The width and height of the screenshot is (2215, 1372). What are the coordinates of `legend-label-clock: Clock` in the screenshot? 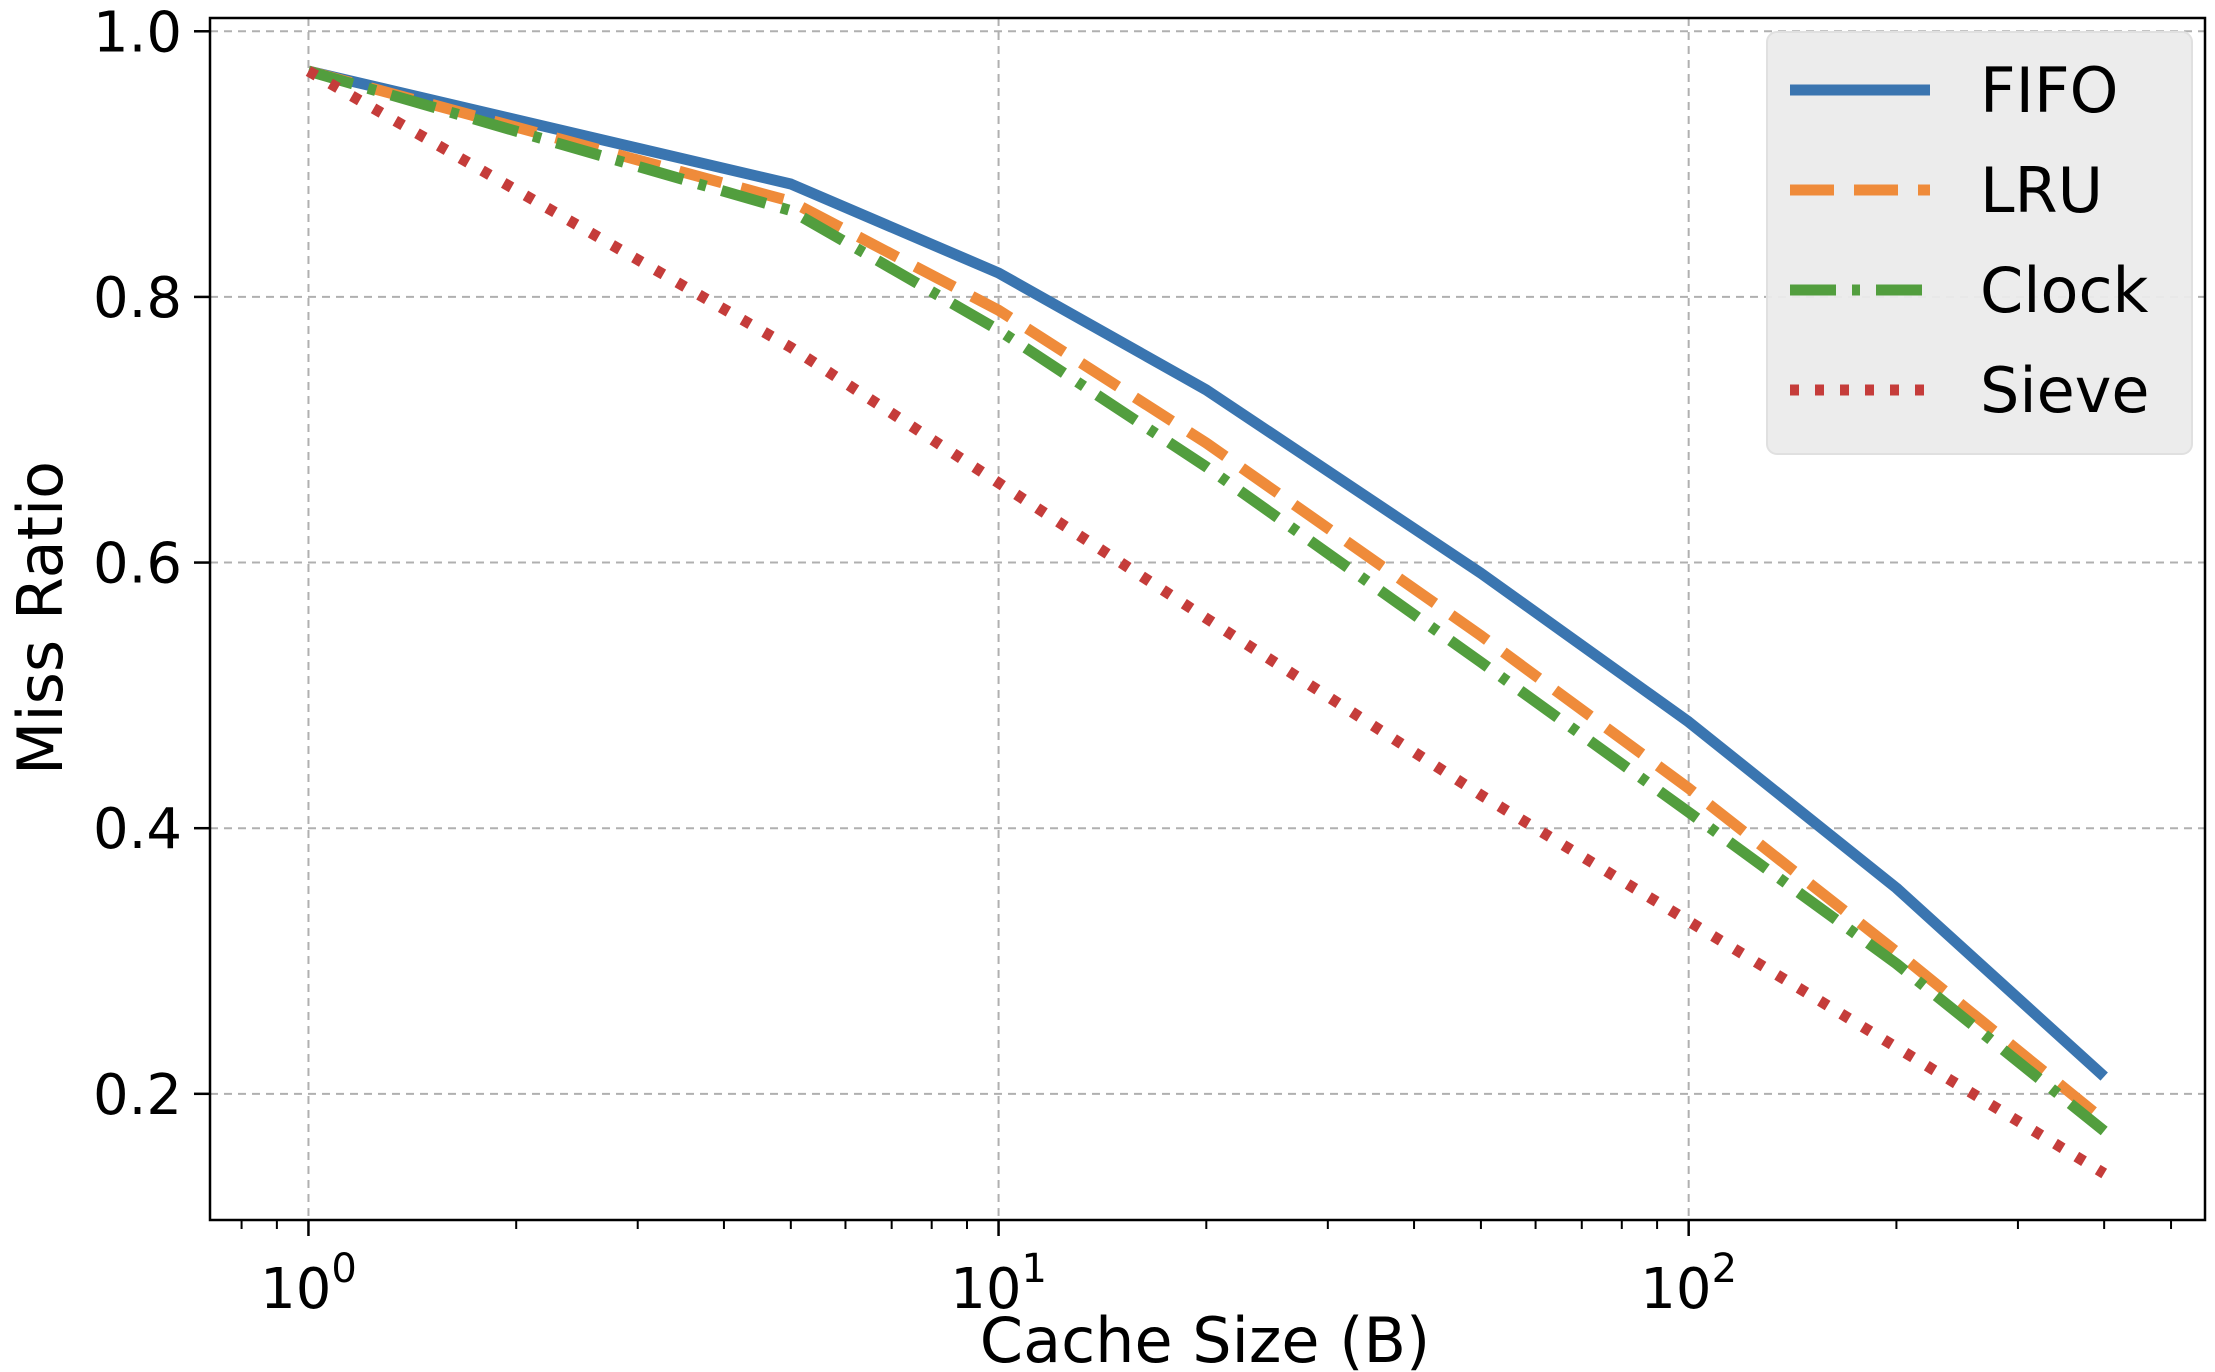 It's located at (2064, 290).